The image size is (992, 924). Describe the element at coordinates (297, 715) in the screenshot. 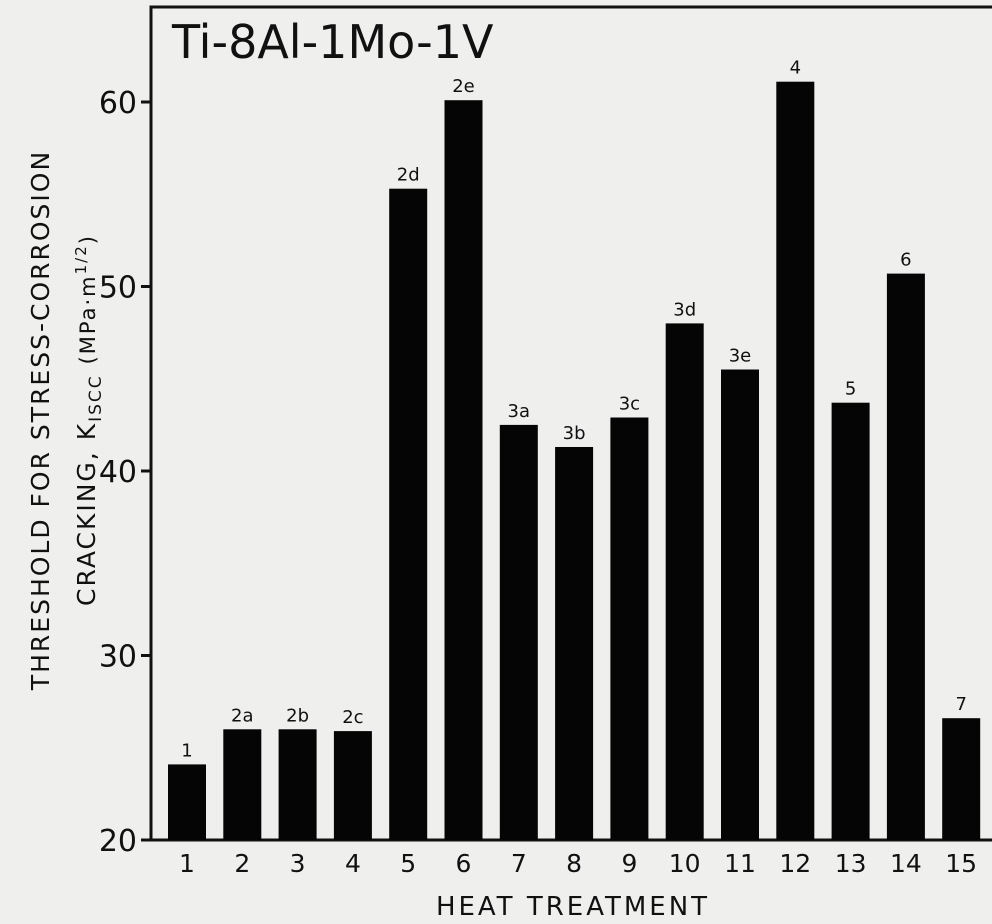

I see `bar-label-3: 2b` at that location.